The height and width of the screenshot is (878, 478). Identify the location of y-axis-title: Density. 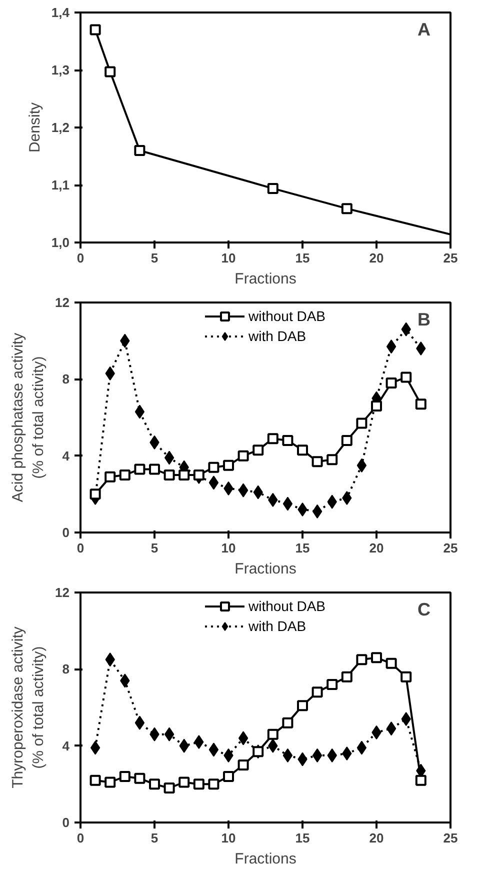
(35, 127).